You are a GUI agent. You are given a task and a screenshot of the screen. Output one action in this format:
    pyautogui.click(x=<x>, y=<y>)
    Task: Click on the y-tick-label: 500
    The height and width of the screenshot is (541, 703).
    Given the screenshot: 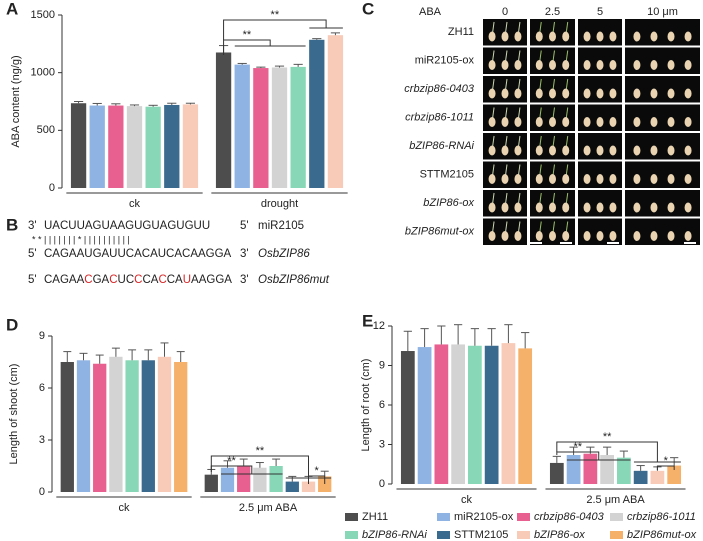 What is the action you would take?
    pyautogui.click(x=46, y=130)
    